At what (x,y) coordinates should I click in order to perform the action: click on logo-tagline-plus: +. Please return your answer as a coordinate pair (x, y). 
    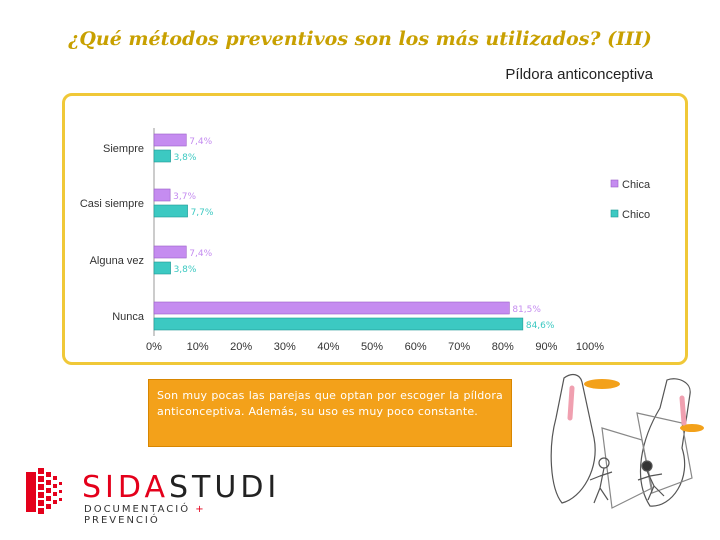
    Looking at the image, I should click on (198, 509).